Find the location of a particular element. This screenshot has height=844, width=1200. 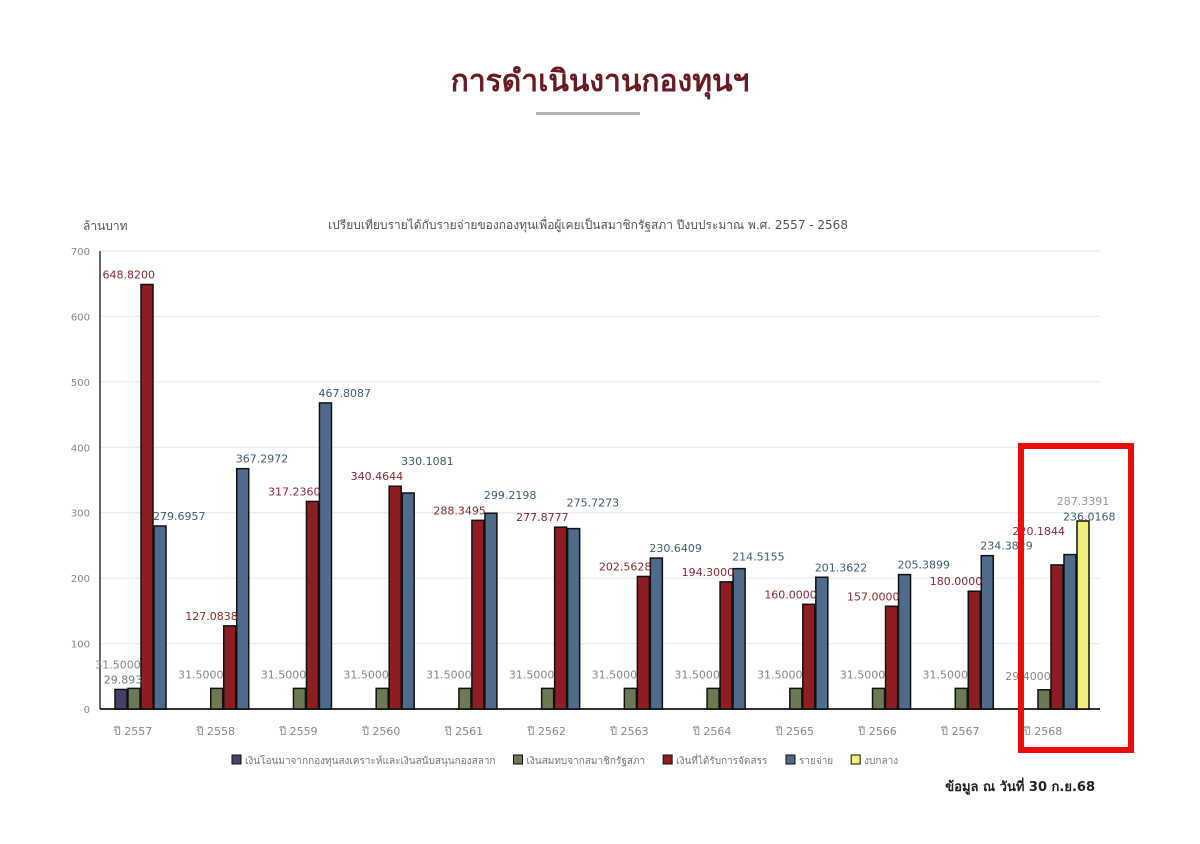

legend-label: รายจ่าย is located at coordinates (816, 761).